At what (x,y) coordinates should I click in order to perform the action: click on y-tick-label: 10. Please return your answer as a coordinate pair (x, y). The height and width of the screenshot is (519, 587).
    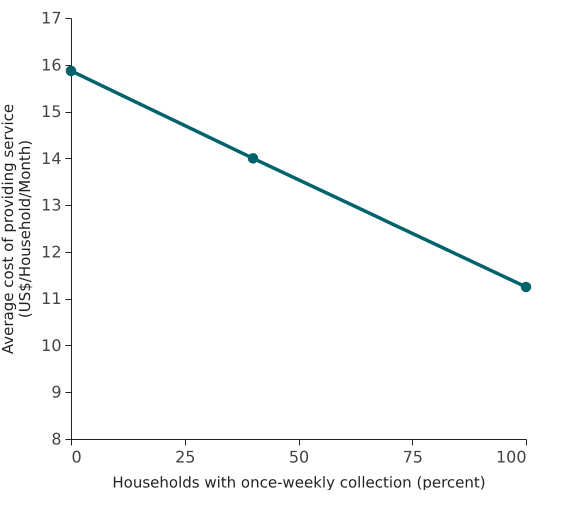
    Looking at the image, I should click on (51, 345).